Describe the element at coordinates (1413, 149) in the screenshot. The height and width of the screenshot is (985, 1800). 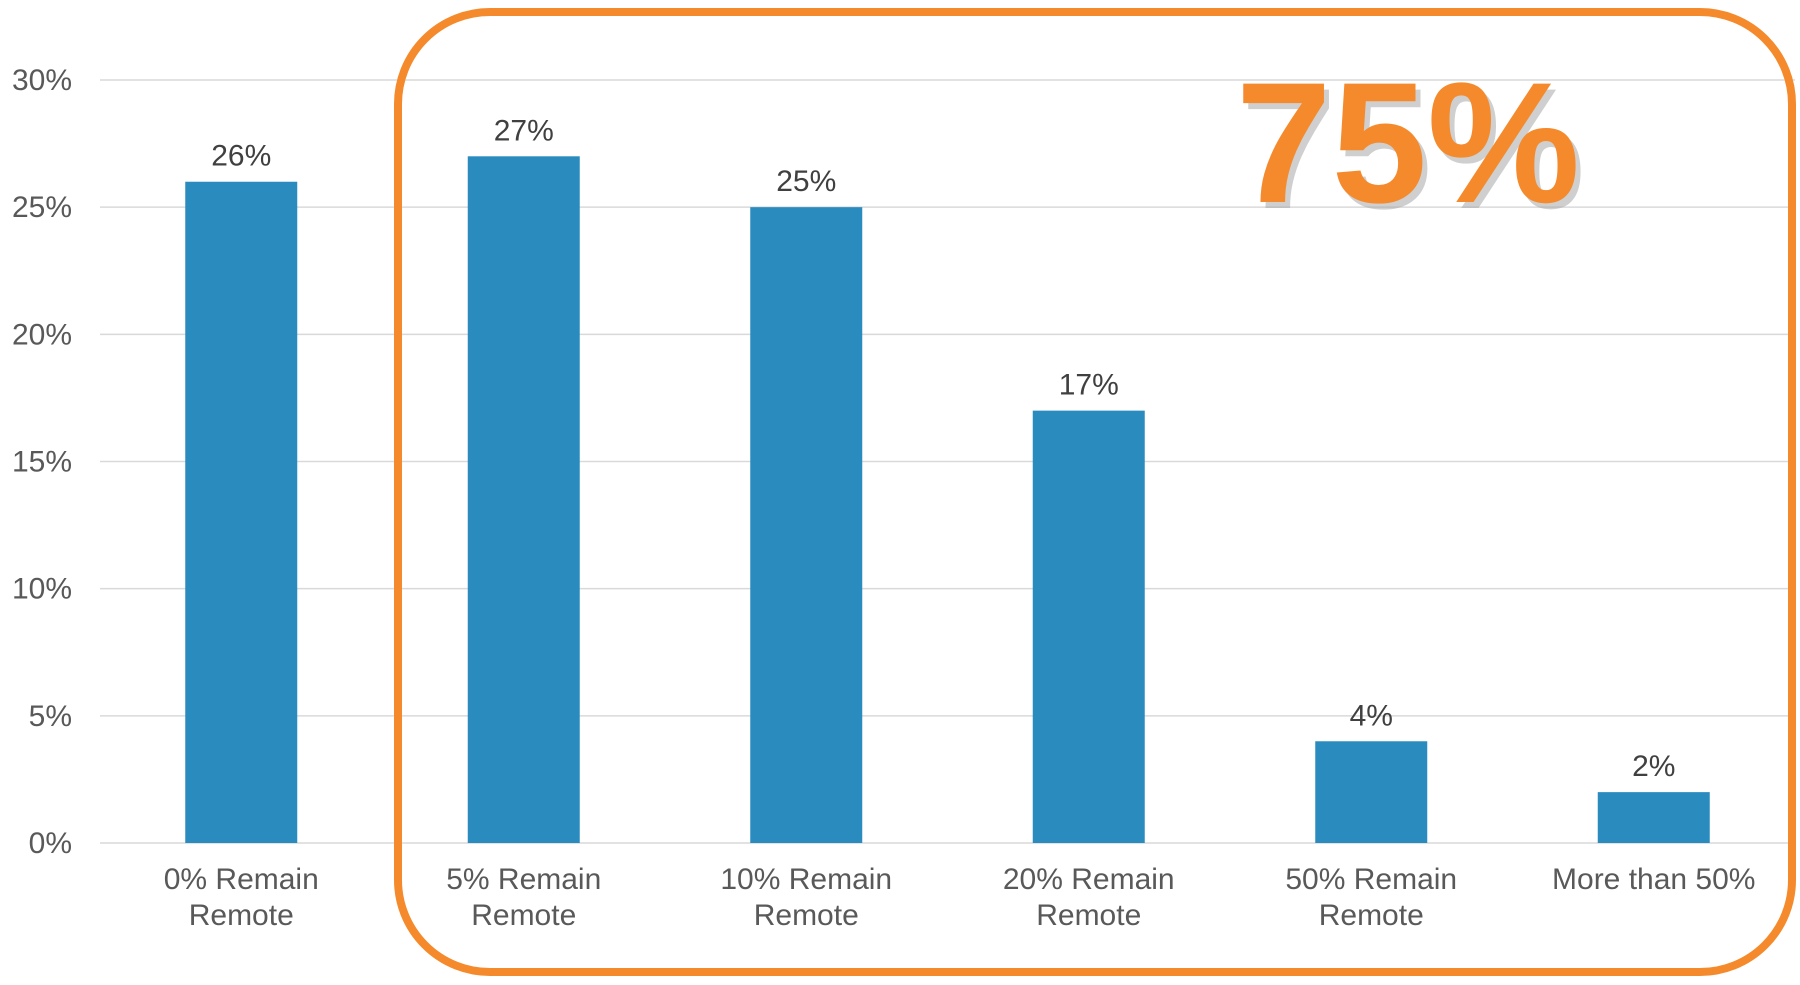
I see `callout-shadow: 75%` at that location.